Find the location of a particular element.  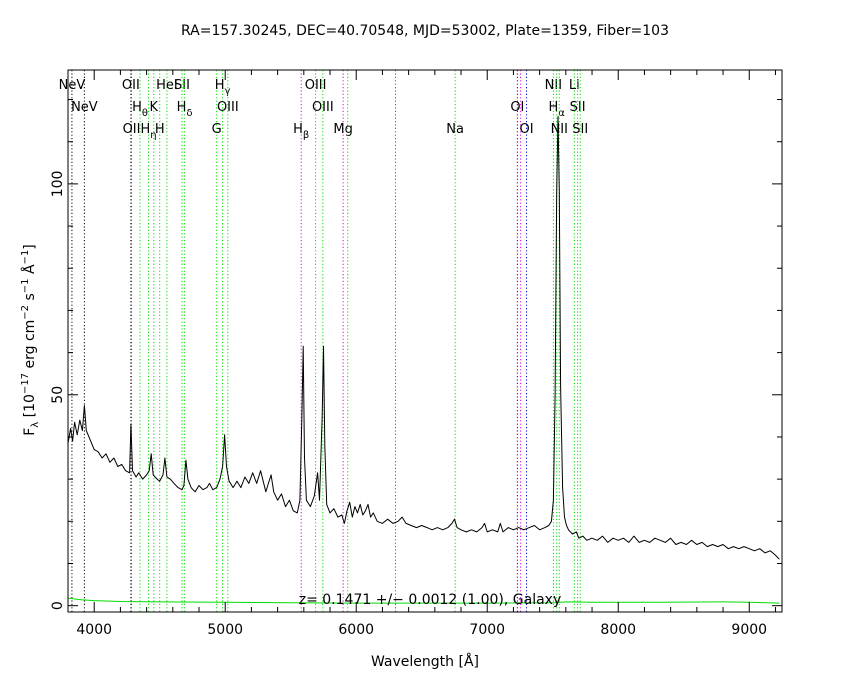

spectral-line-label: H is located at coordinates (160, 129).